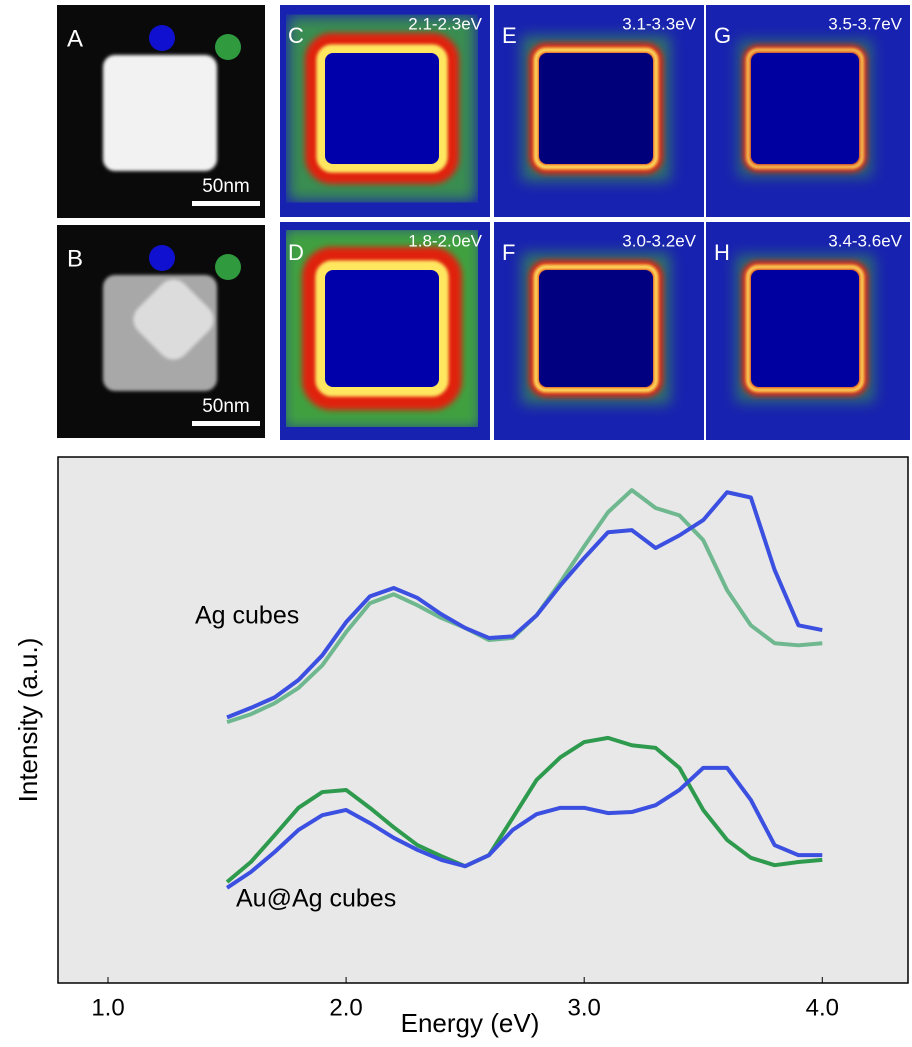 This screenshot has width=912, height=1047. Describe the element at coordinates (296, 35) in the screenshot. I see `map-label: C` at that location.